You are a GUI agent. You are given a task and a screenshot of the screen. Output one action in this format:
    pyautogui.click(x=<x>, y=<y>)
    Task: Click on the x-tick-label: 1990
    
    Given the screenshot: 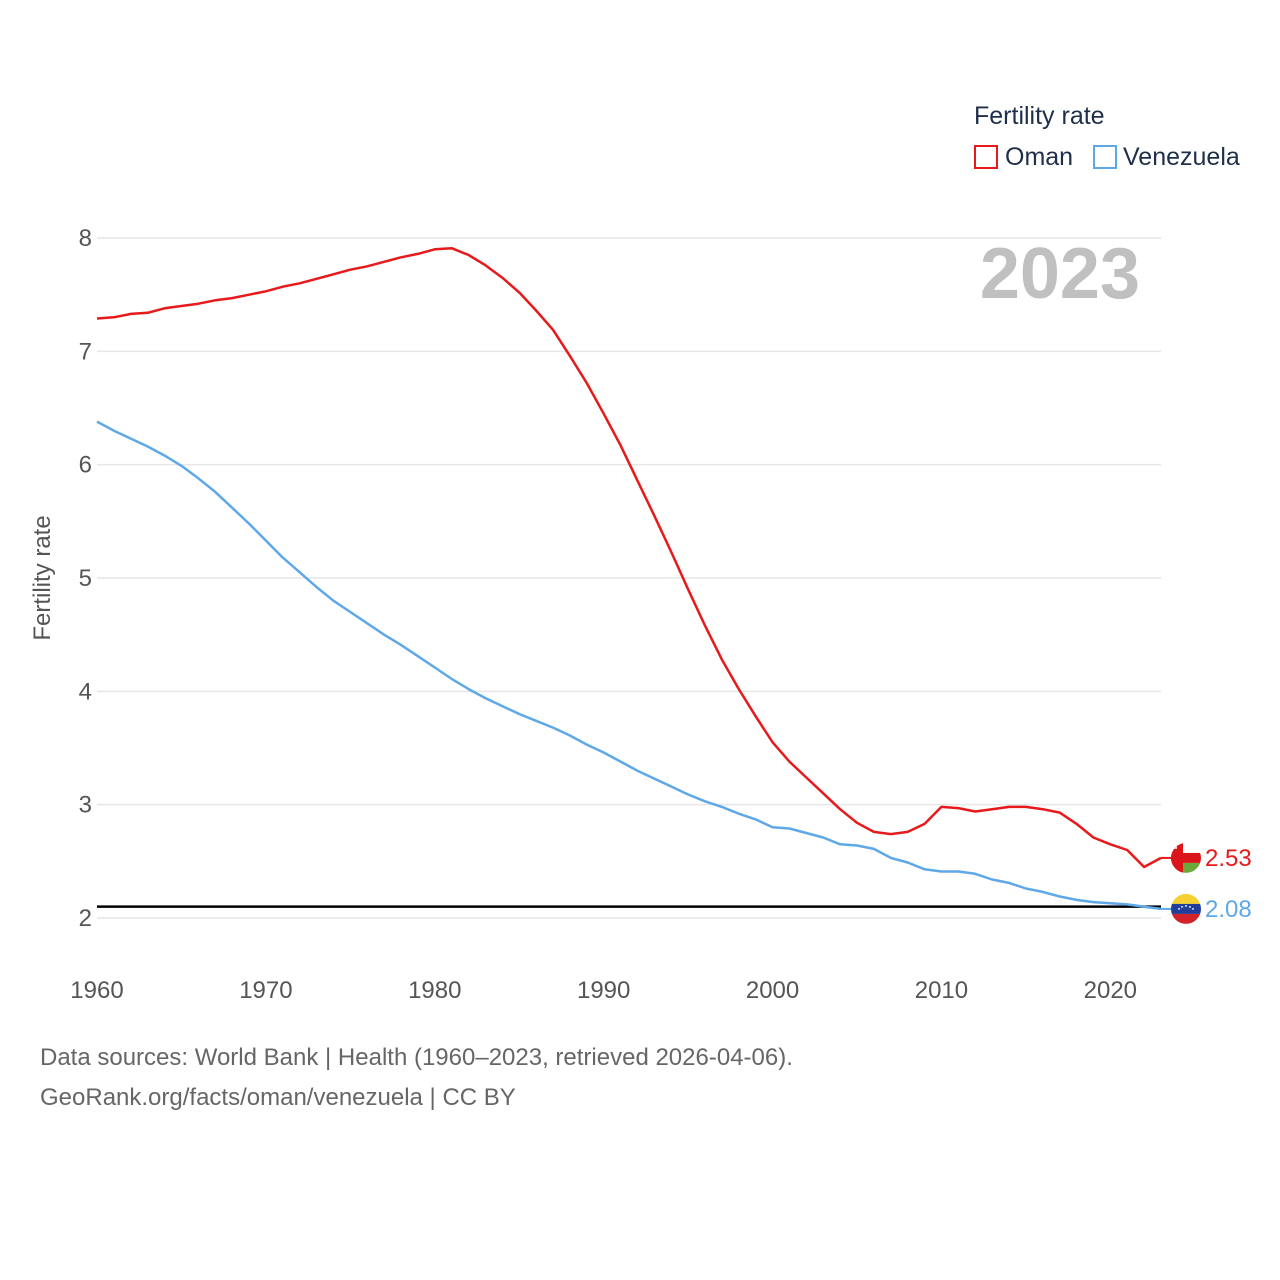 What is the action you would take?
    pyautogui.click(x=603, y=990)
    